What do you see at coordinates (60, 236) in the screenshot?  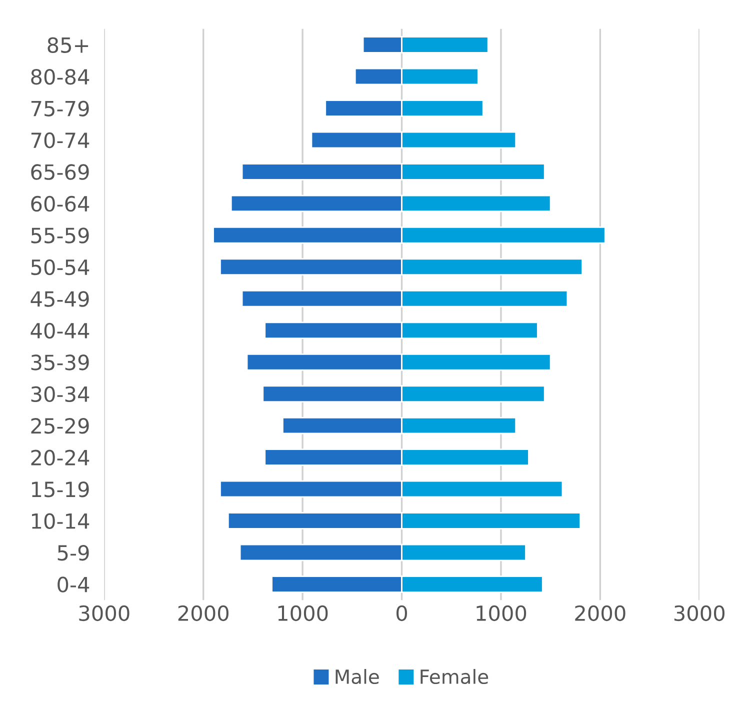 I see `y-tick-label: 55-59` at bounding box center [60, 236].